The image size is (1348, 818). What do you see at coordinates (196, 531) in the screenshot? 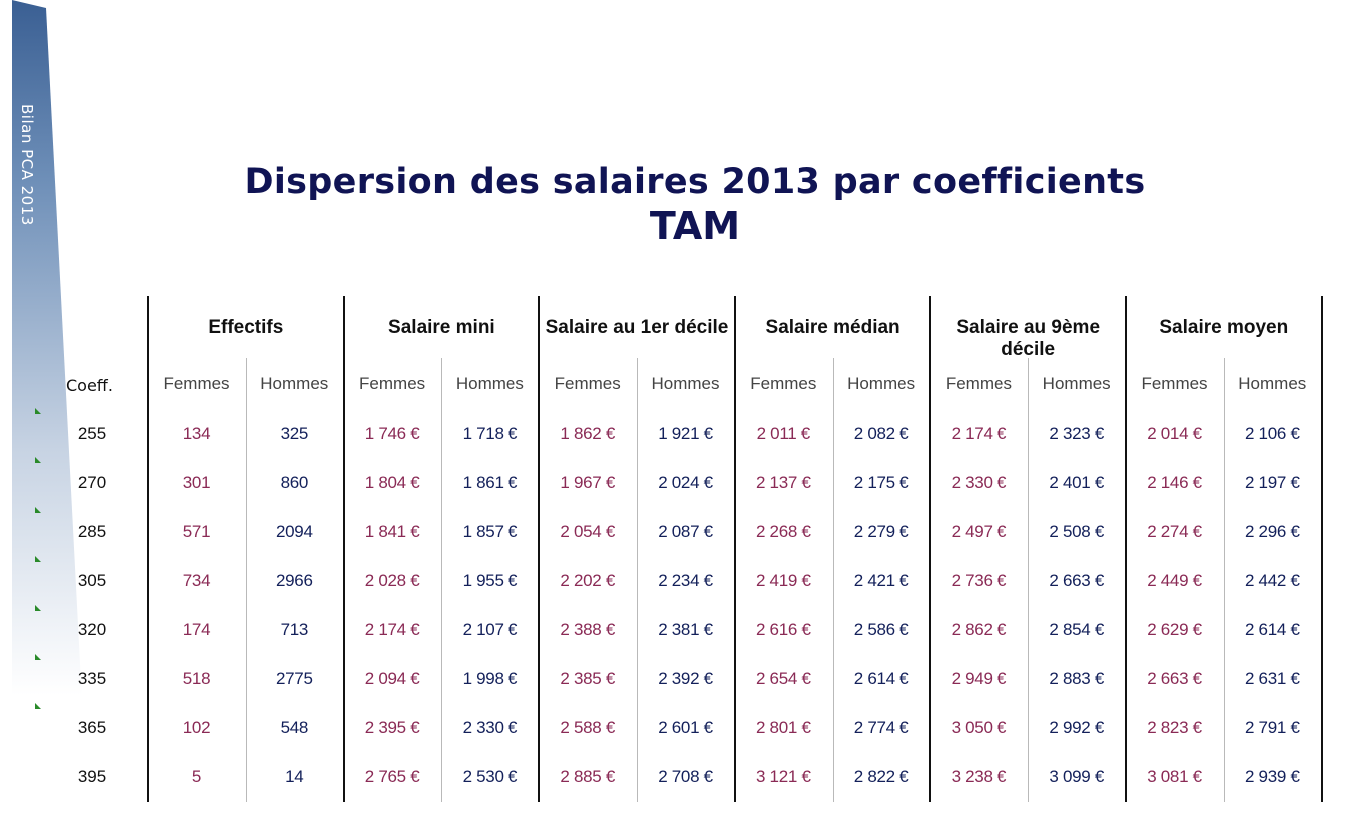
I see `femmes-cell: 571` at bounding box center [196, 531].